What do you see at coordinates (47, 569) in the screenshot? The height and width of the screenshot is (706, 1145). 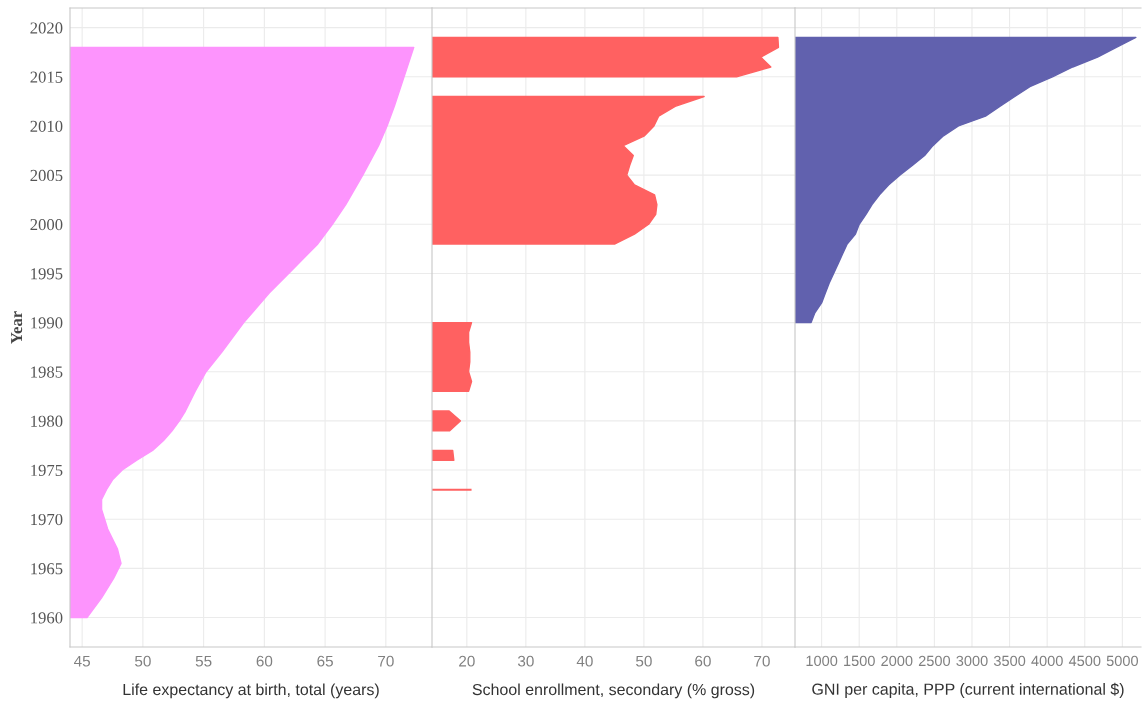 I see `y-tick-label: 1965` at bounding box center [47, 569].